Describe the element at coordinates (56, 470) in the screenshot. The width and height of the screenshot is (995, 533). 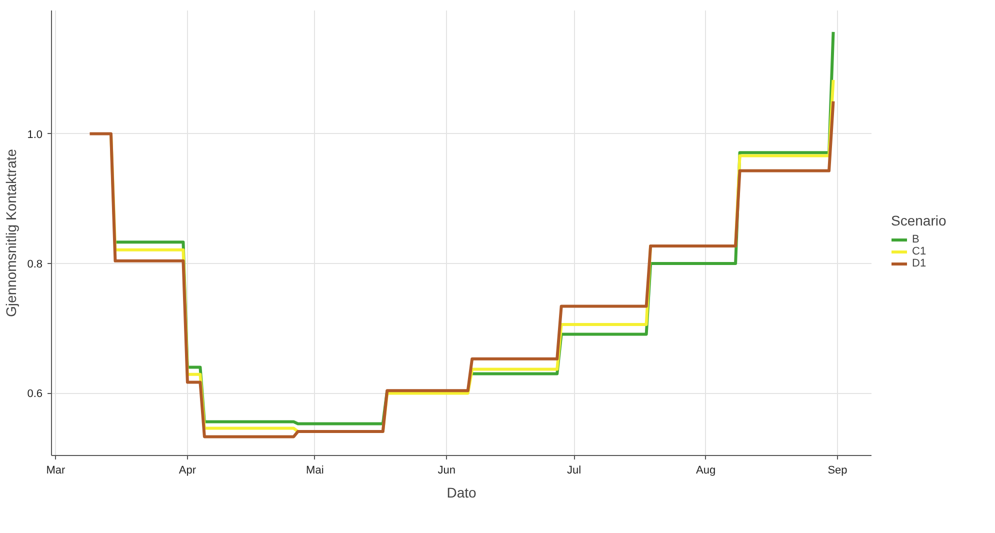
I see `x-tick-label: Mar` at that location.